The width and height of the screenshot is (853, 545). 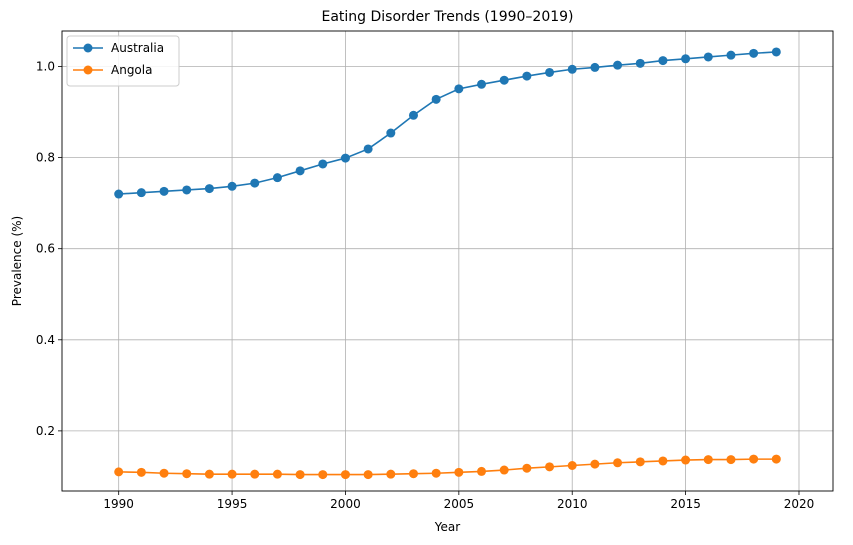 What do you see at coordinates (572, 504) in the screenshot?
I see `x-tick-label: 2010` at bounding box center [572, 504].